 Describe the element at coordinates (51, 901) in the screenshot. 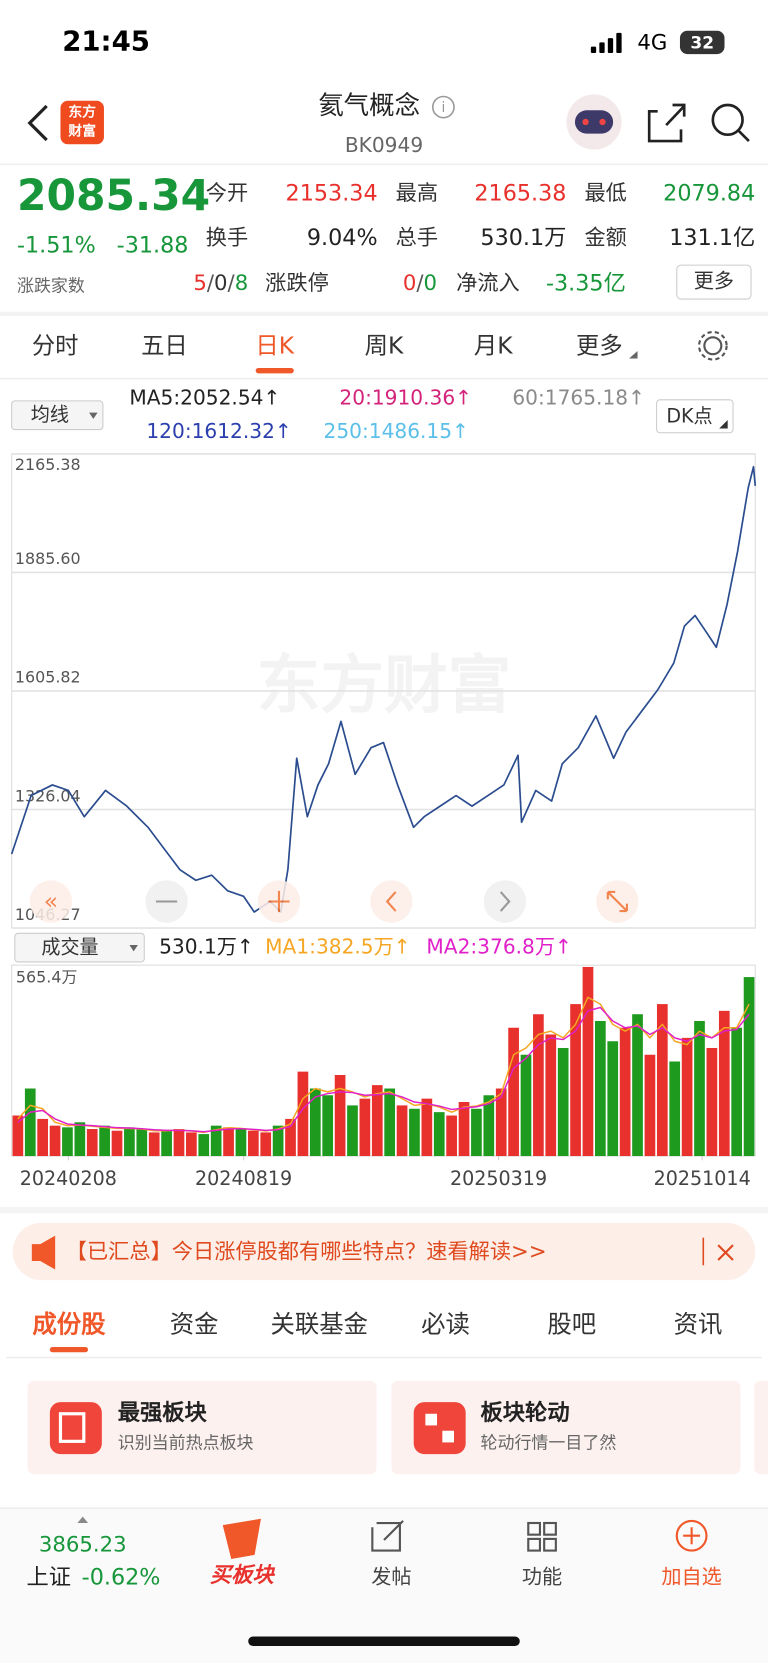

I see `scroll-start-button` at that location.